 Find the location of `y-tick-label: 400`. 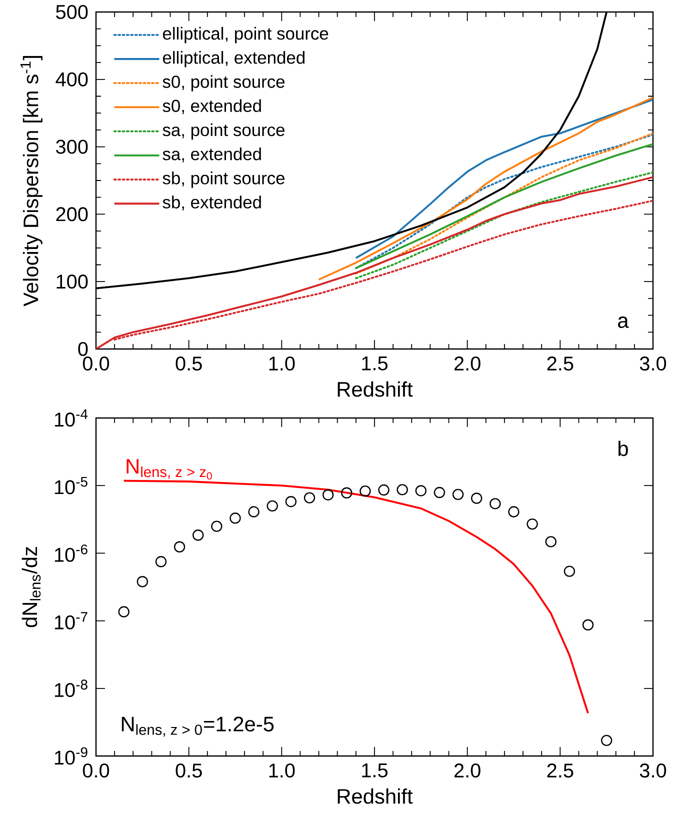

y-tick-label: 400 is located at coordinates (72, 79).